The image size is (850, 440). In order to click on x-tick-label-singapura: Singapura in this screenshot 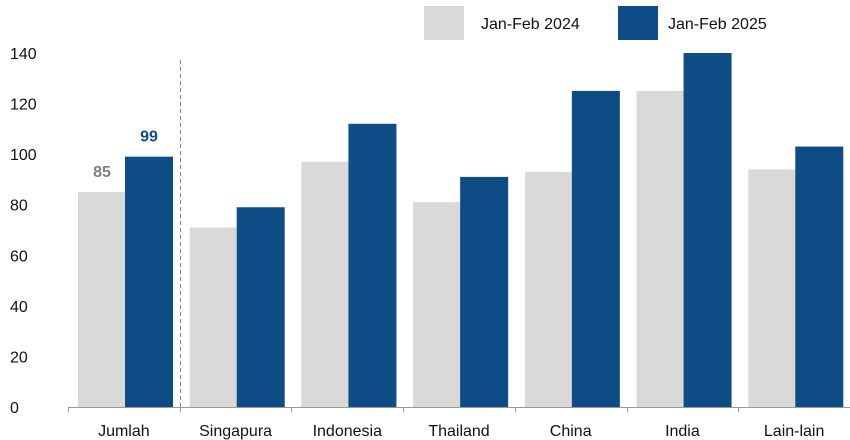, I will do `click(235, 431)`.